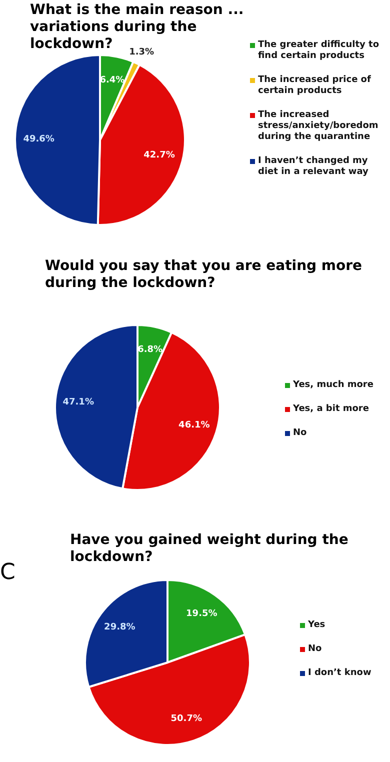 This screenshot has width=390, height=762. Describe the element at coordinates (319, 126) in the screenshot. I see `legend-label: The increased stress/anxiety/boredom during the quarantine` at that location.